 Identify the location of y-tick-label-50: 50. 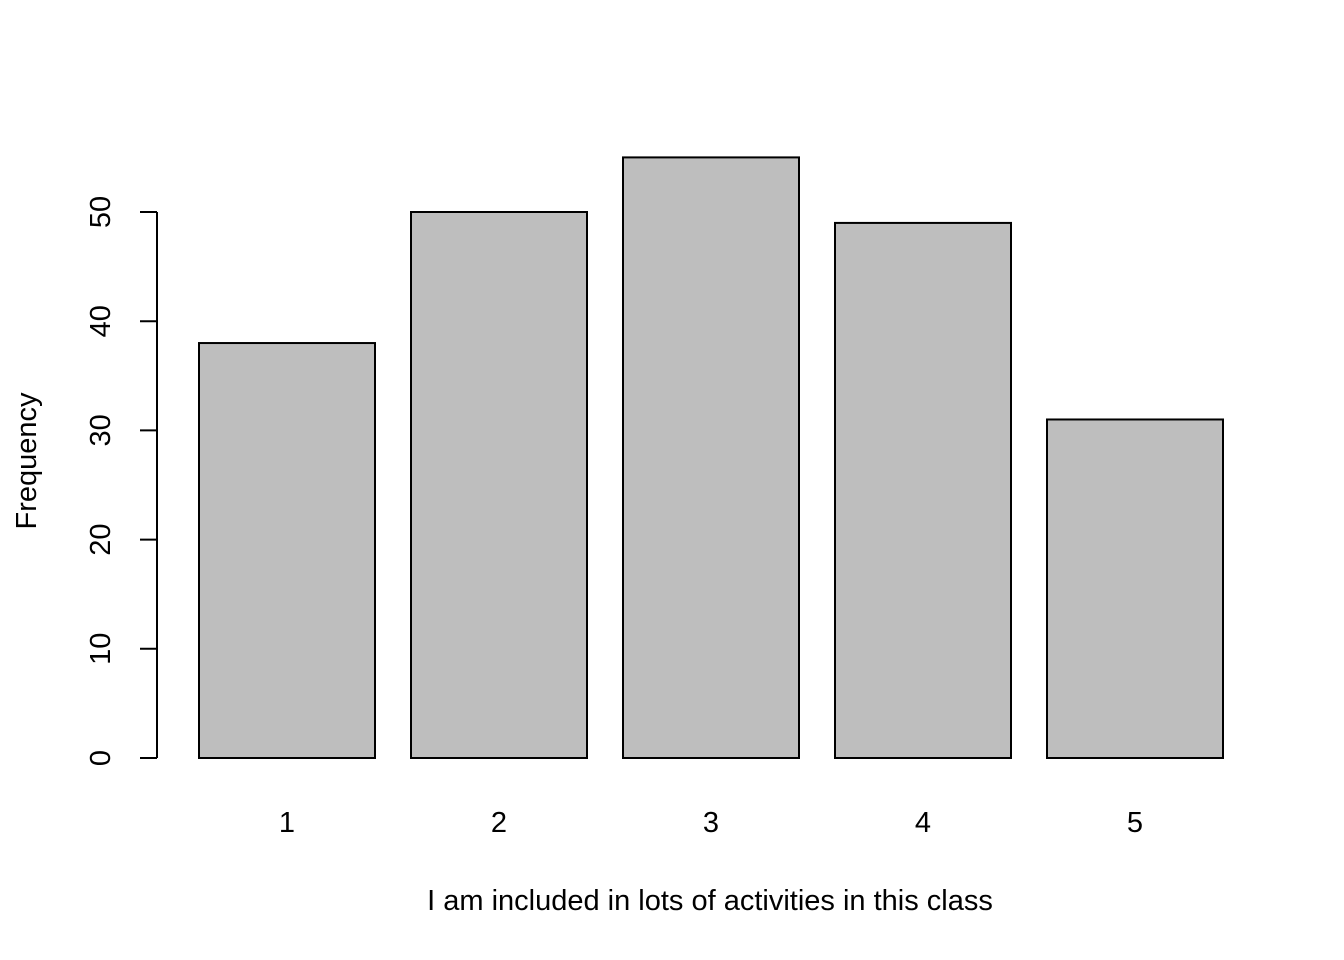
(101, 212).